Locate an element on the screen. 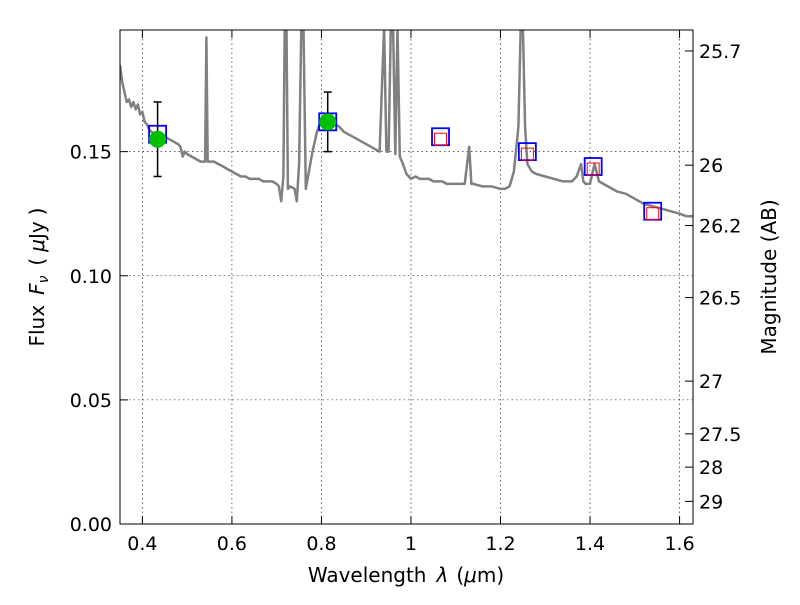 The width and height of the screenshot is (800, 605). x-tick-label: 0.8 is located at coordinates (321, 544).